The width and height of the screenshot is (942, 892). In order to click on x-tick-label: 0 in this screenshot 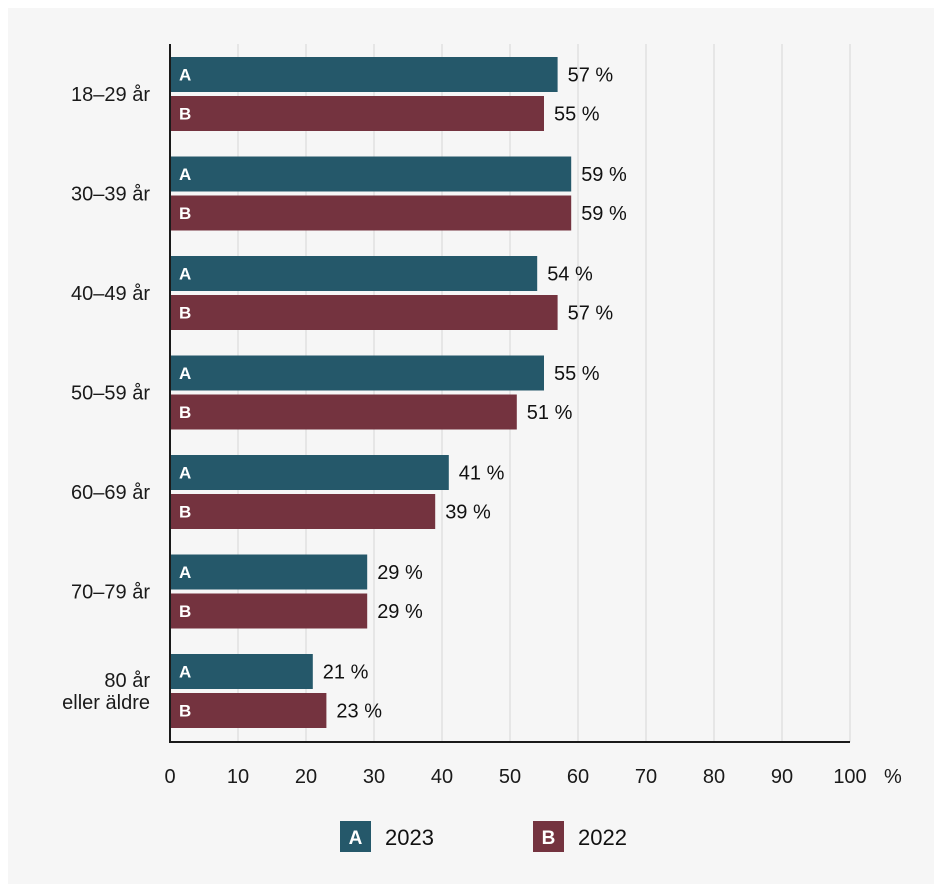, I will do `click(169, 777)`.